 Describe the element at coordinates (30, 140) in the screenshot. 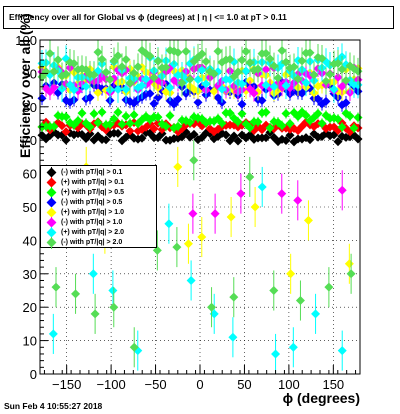

I see `y-tick-label: 70` at that location.